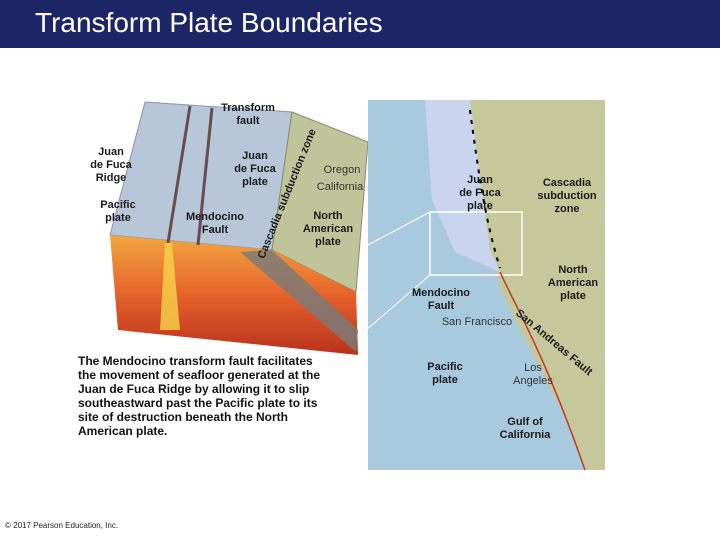  What do you see at coordinates (248, 108) in the screenshot?
I see `label: Transform` at bounding box center [248, 108].